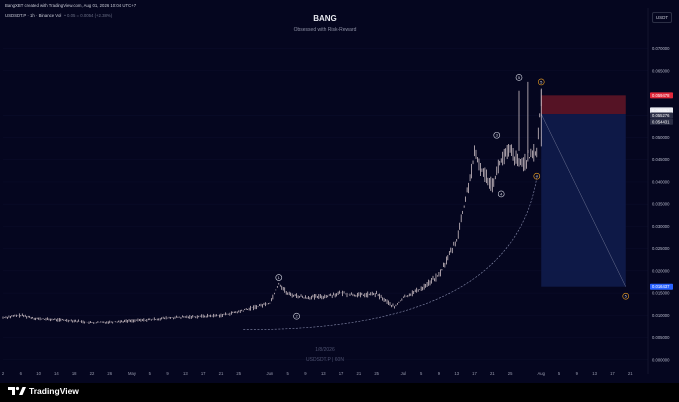 The height and width of the screenshot is (402, 679). What do you see at coordinates (109, 373) in the screenshot?
I see `x-tick-label: 26` at bounding box center [109, 373].